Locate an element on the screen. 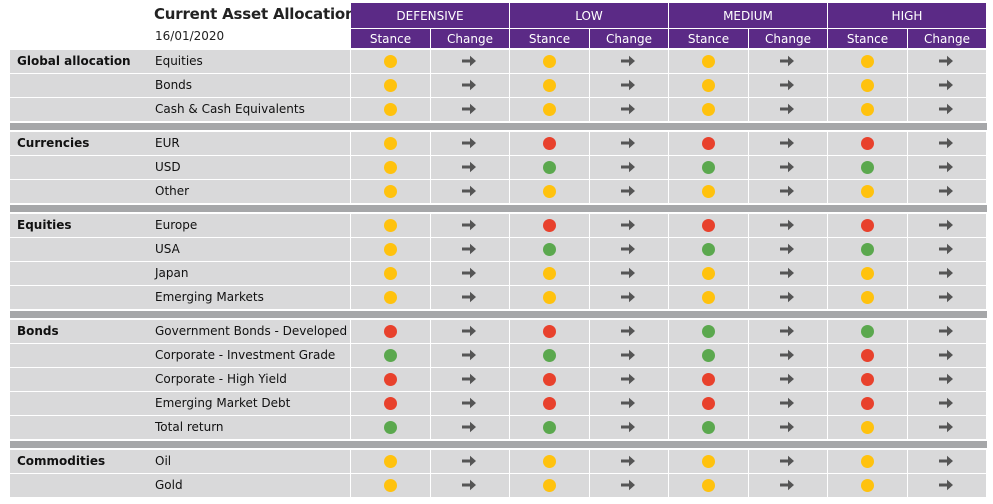  table-date: 16/01/2020 is located at coordinates (190, 36).